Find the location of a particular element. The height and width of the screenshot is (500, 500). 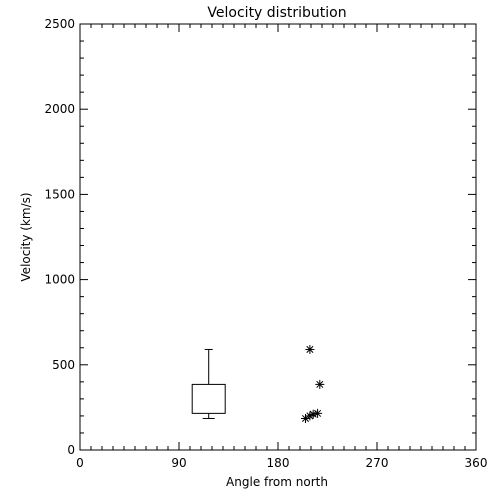

x-tick-label: 180 is located at coordinates (278, 463).